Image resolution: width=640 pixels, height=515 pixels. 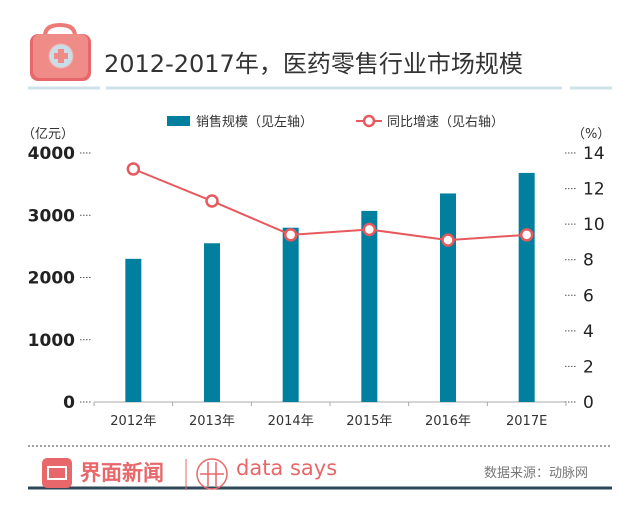 I want to click on x-tick-label: 2014年, so click(x=291, y=421).